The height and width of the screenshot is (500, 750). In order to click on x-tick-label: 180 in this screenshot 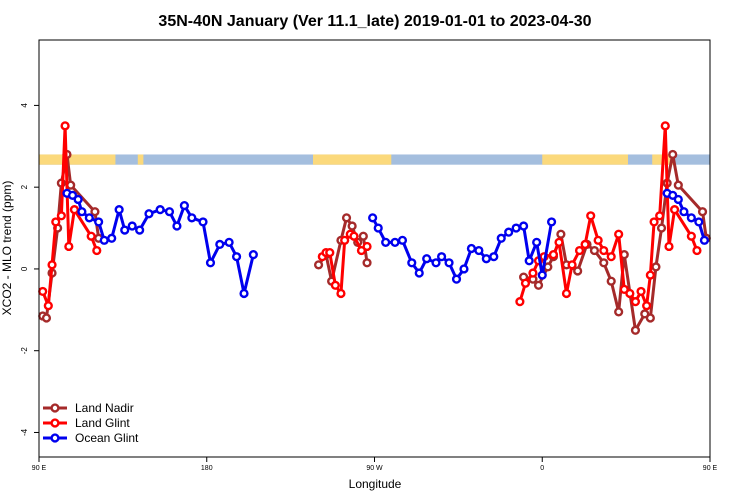, I will do `click(207, 468)`.